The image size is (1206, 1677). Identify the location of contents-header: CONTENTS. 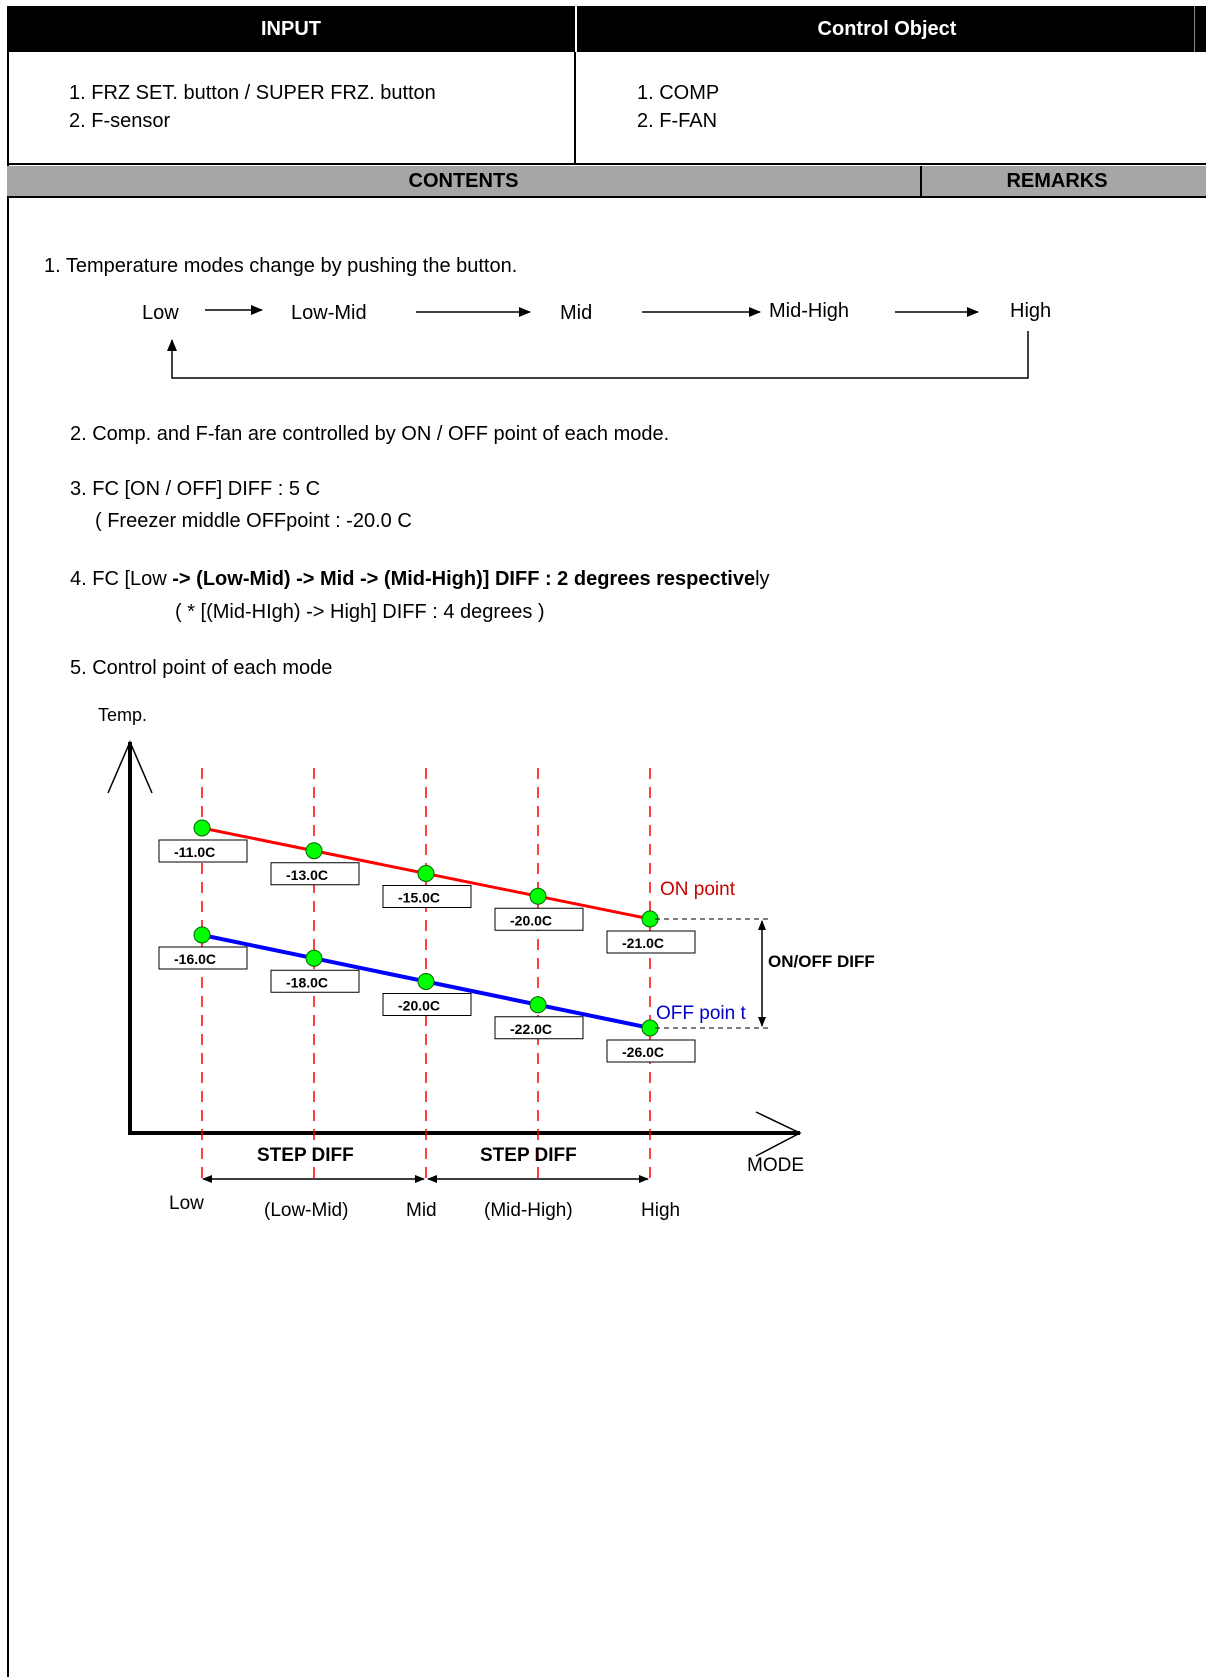
(463, 181).